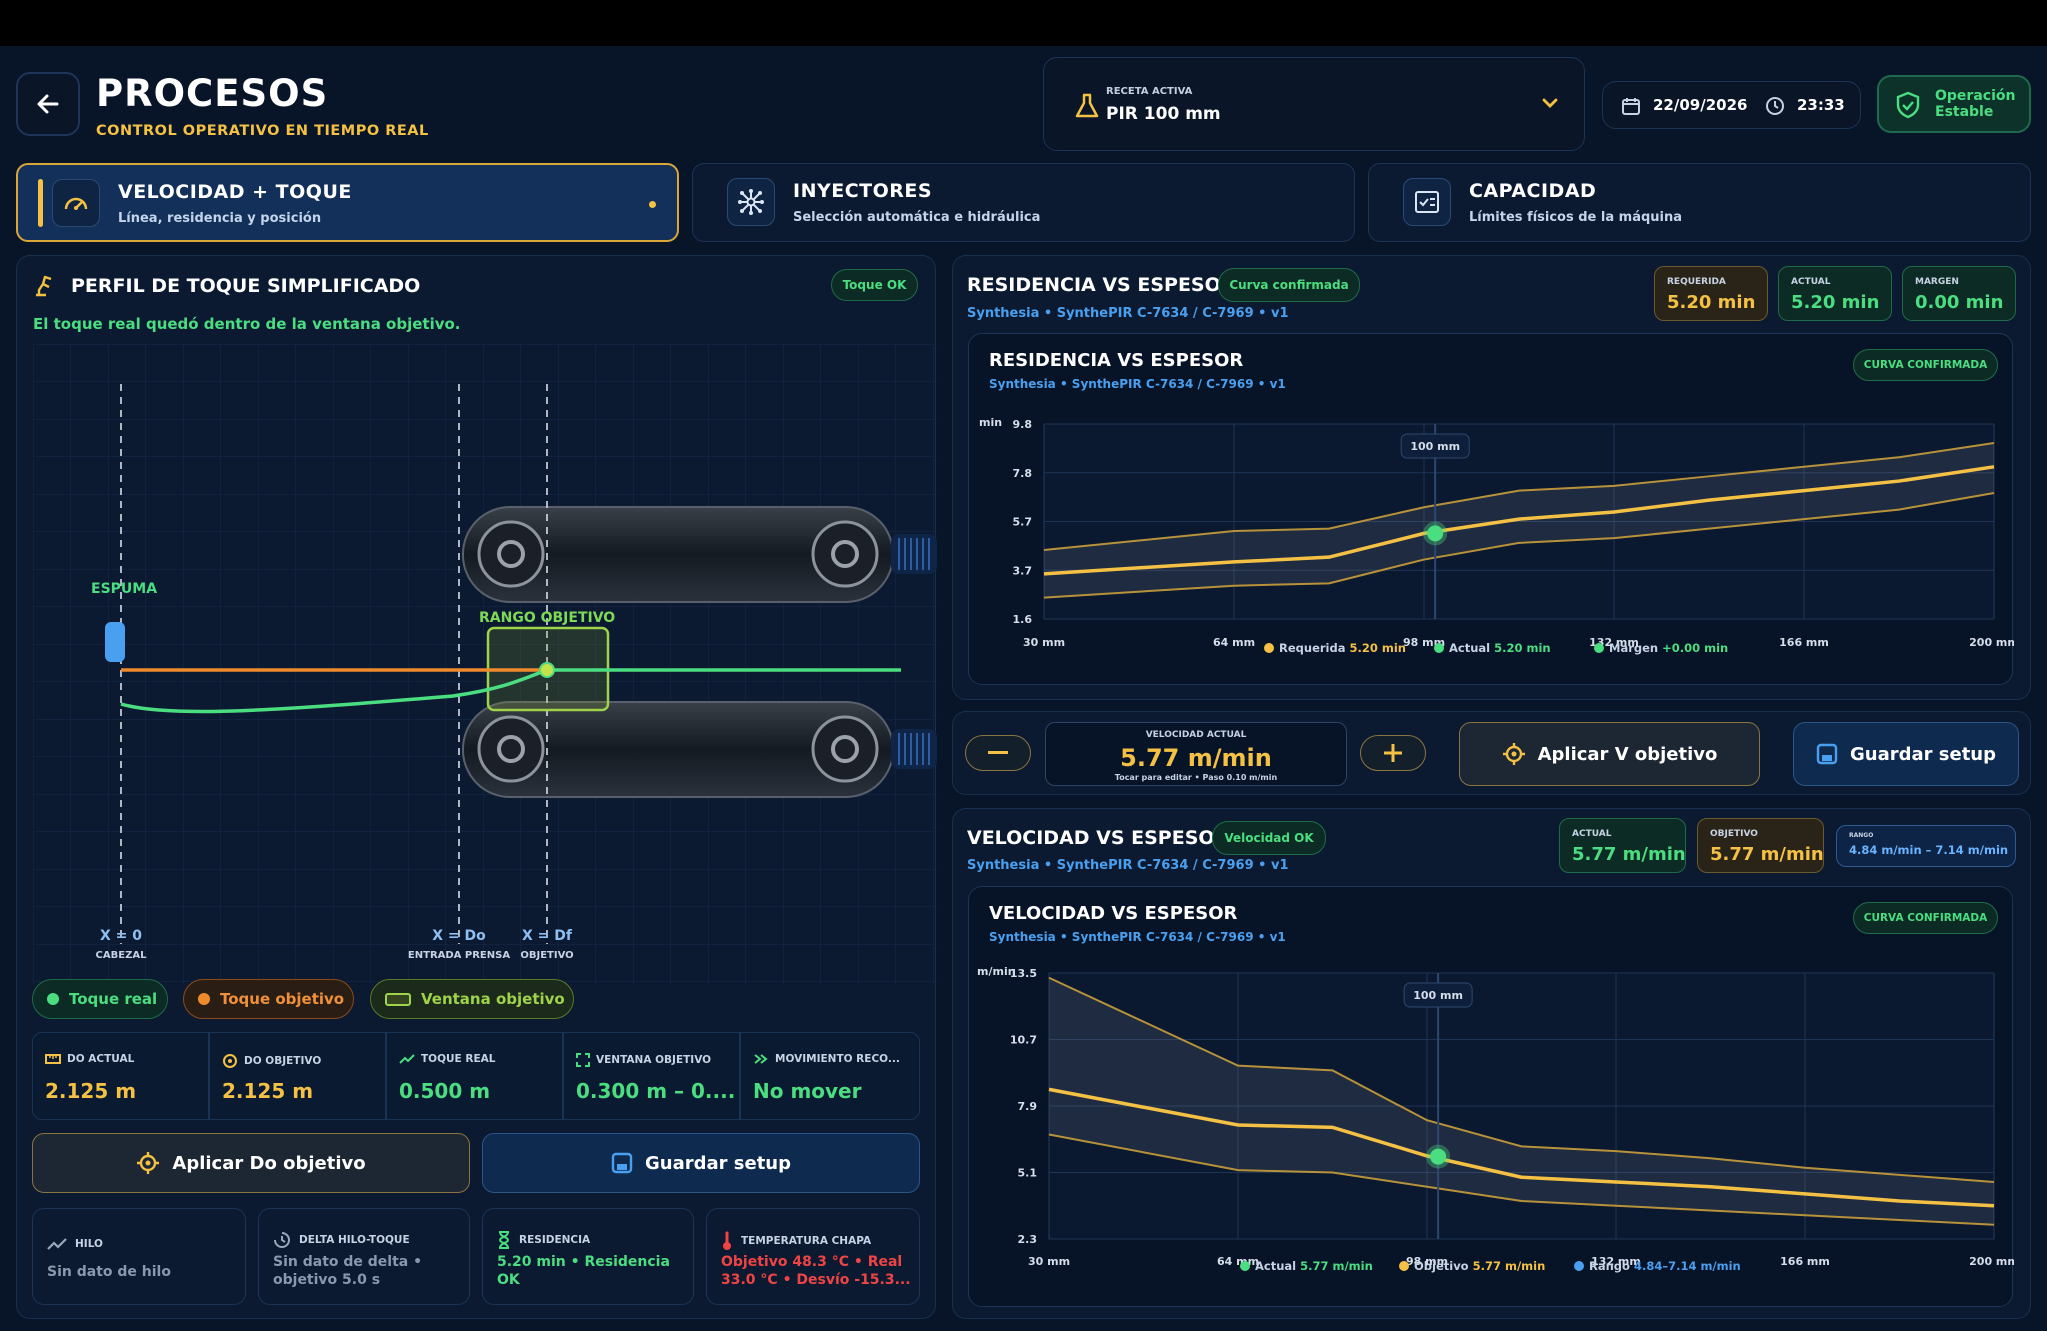 The width and height of the screenshot is (2047, 1331). What do you see at coordinates (122, 955) in the screenshot?
I see `marker-x0-sub: CABEZAL` at bounding box center [122, 955].